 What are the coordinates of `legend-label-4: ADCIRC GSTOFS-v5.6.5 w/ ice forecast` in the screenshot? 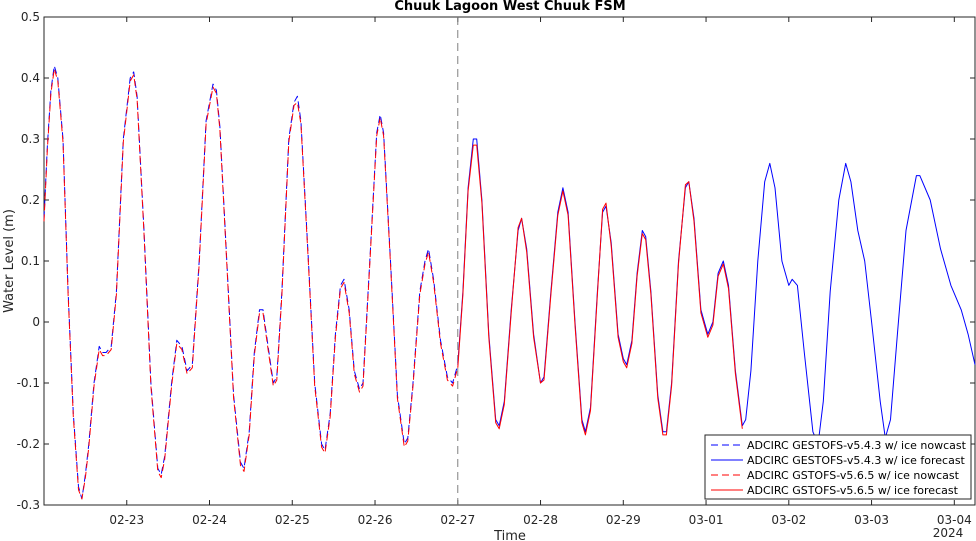 It's located at (853, 490).